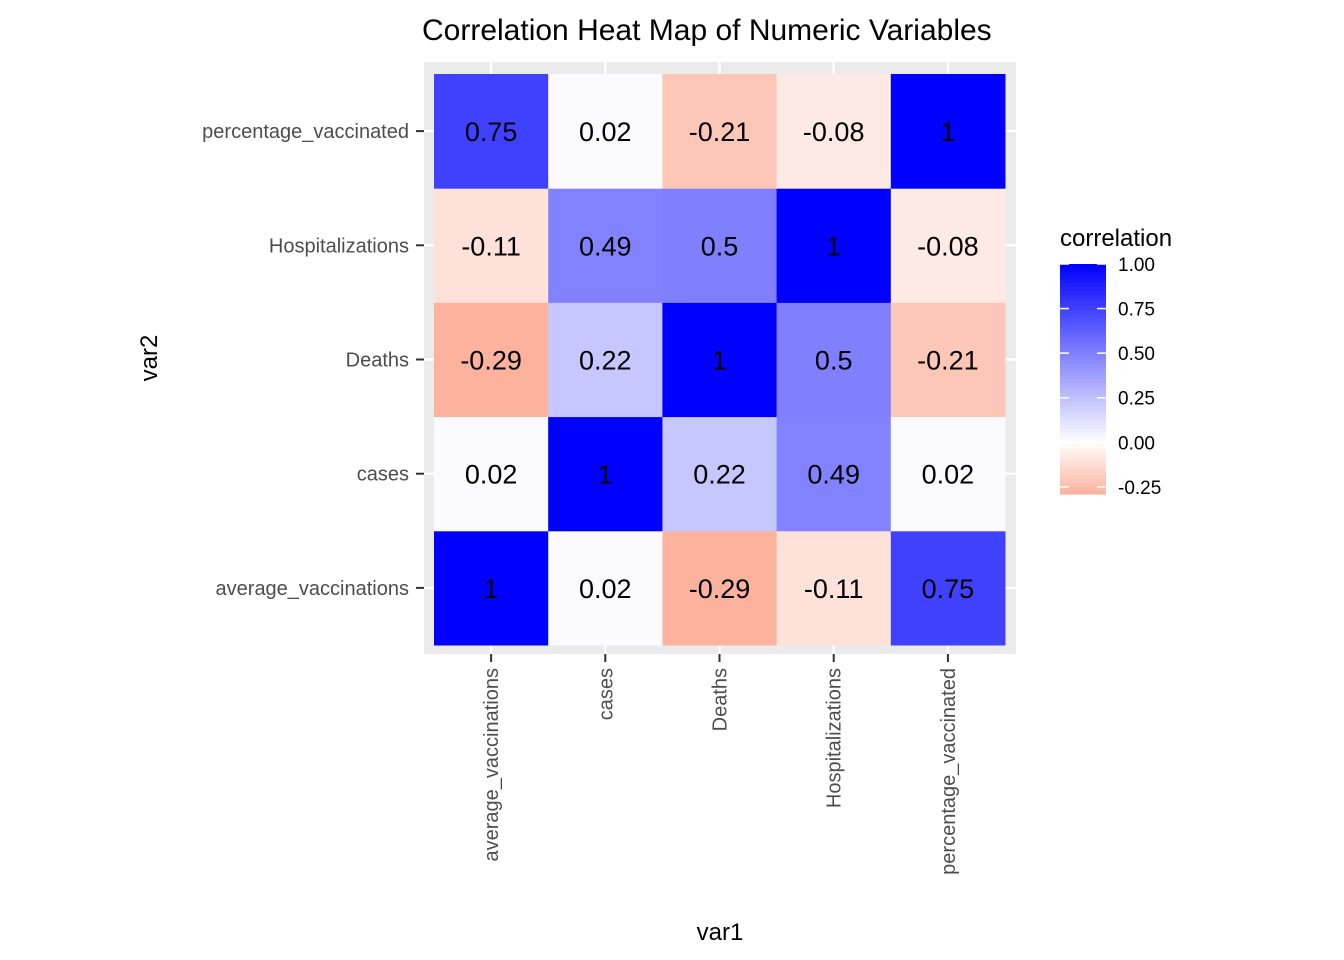  I want to click on legend-break-label: 0.75, so click(1136, 310).